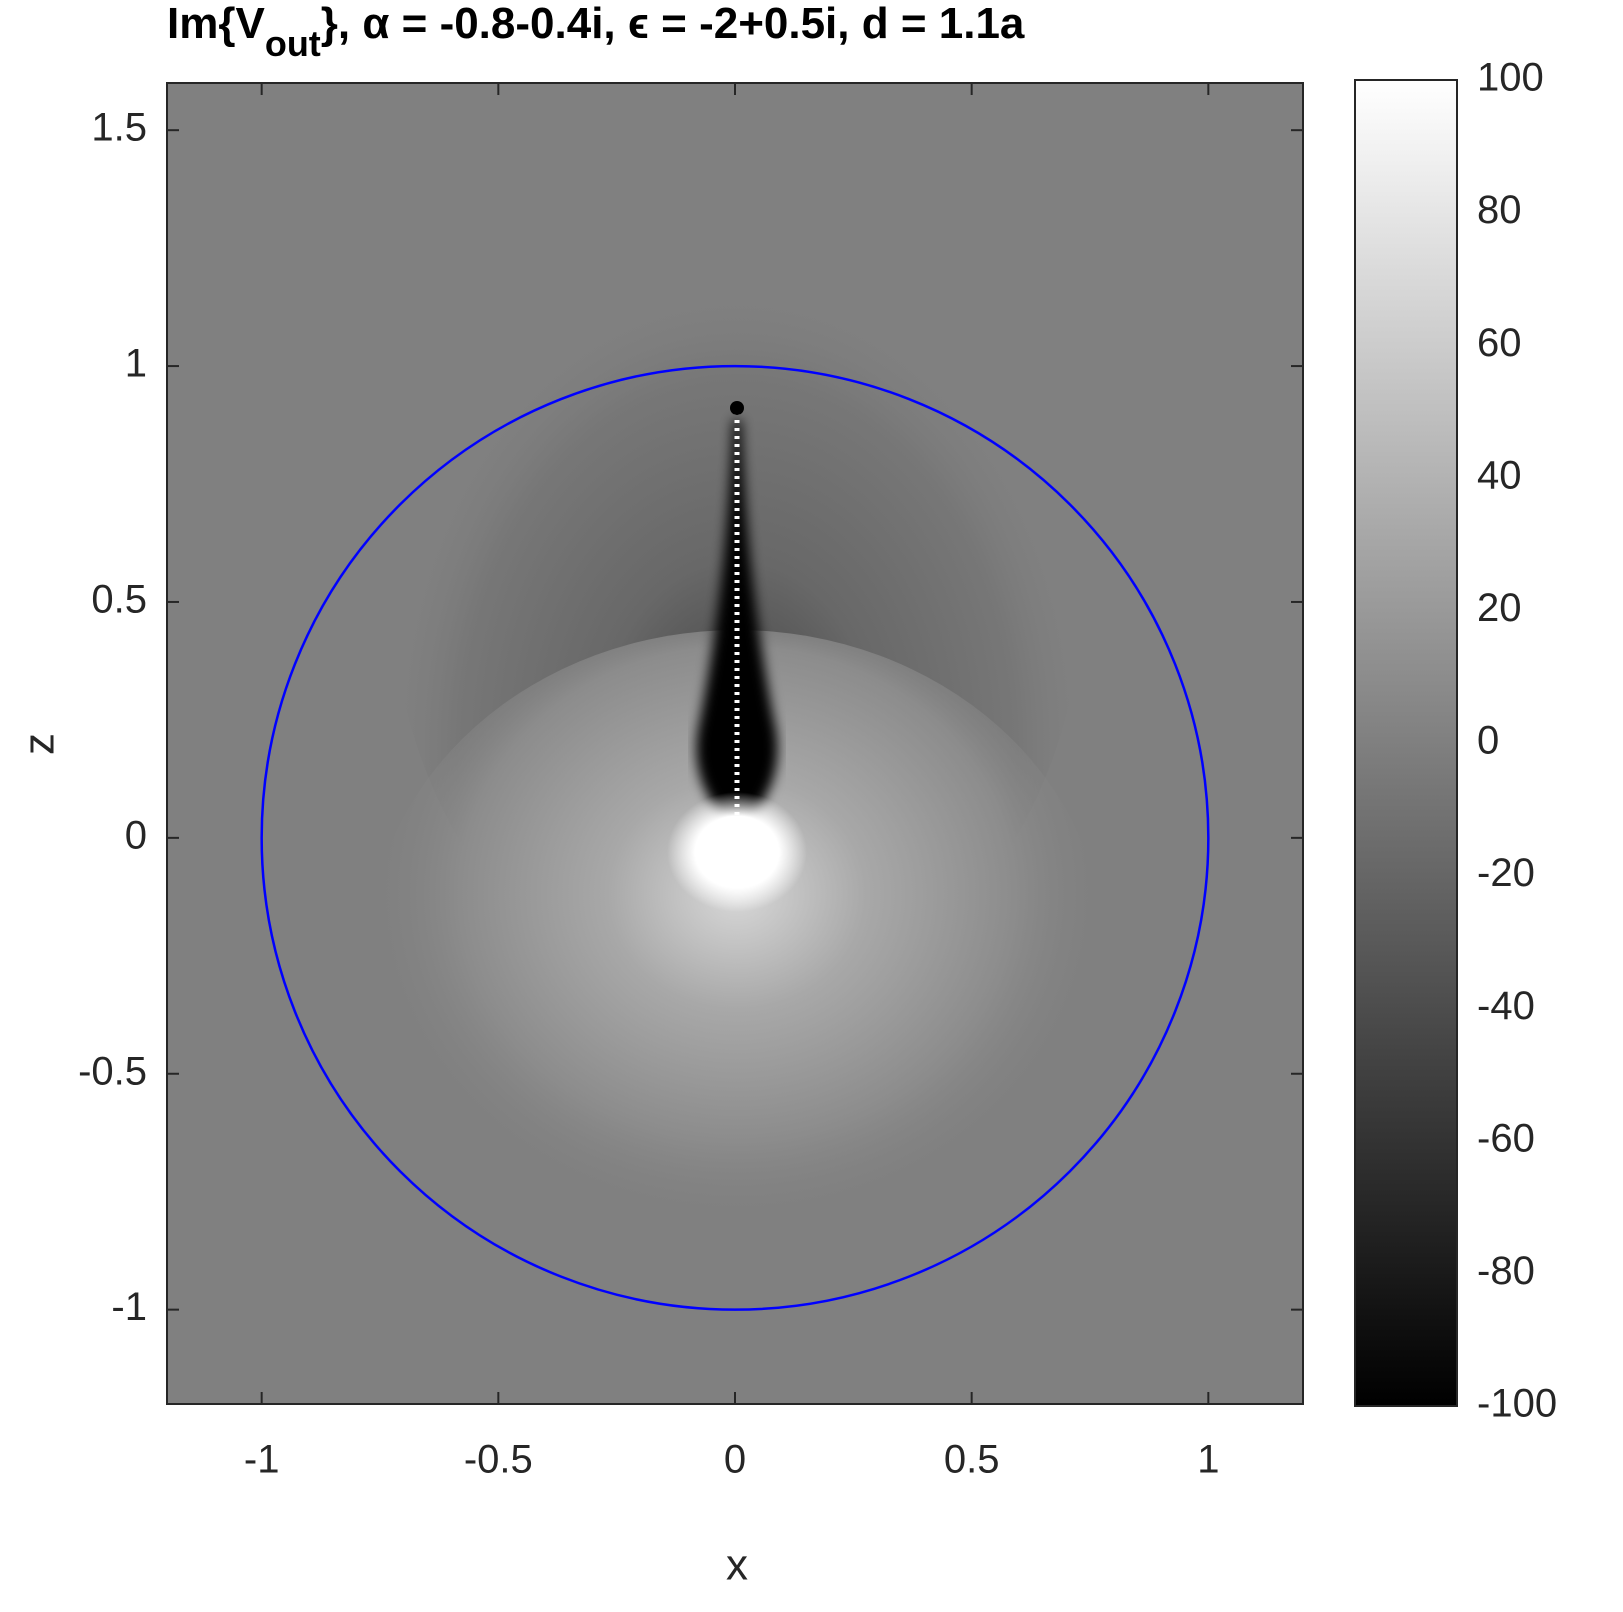  I want to click on x-tick-label: -1, so click(262, 1460).